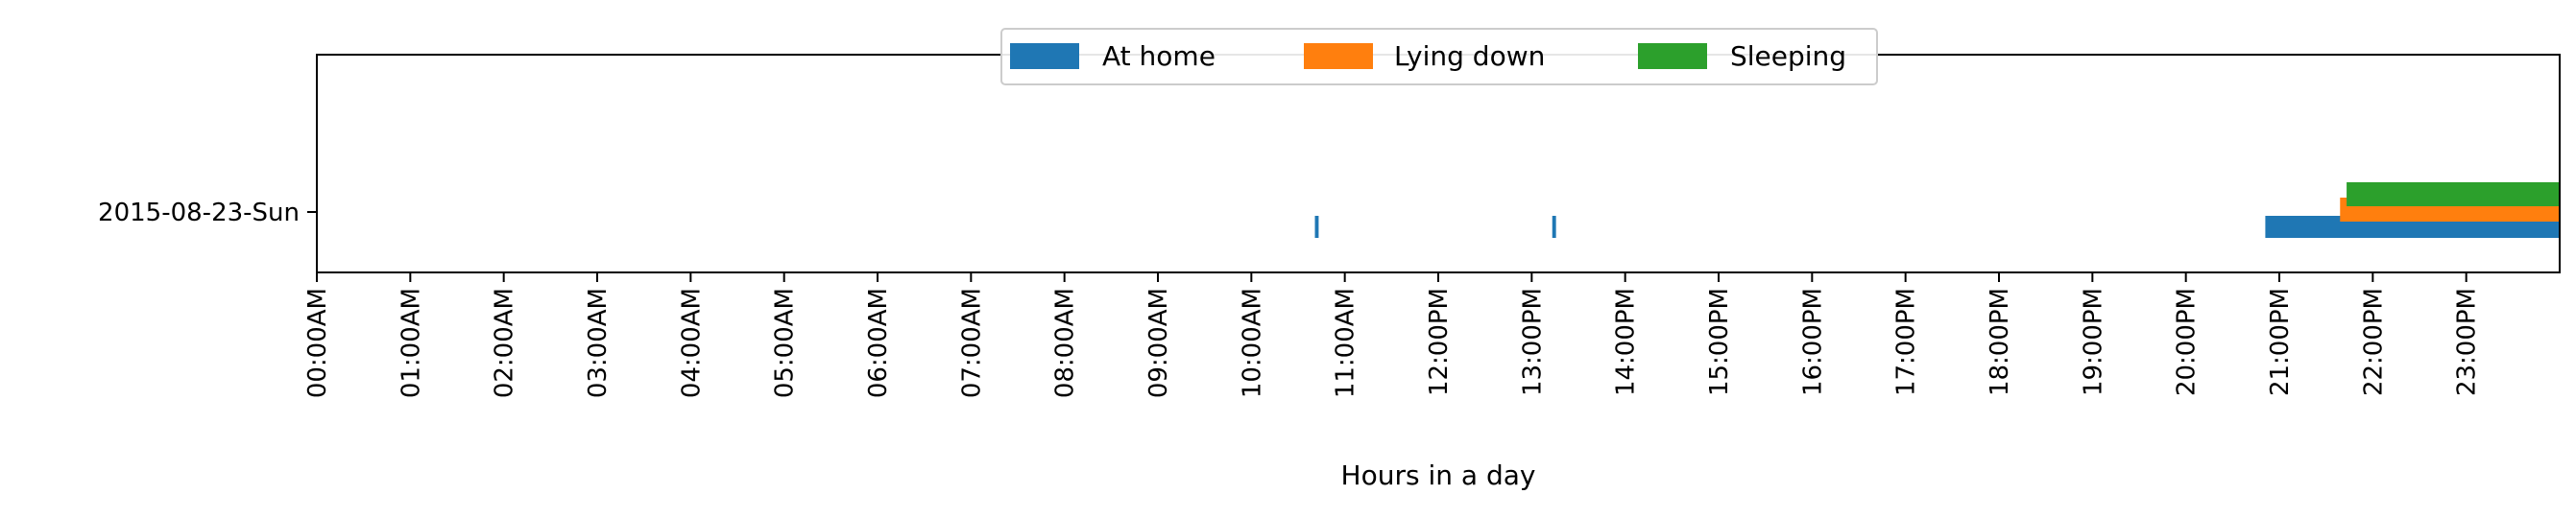 This screenshot has height=518, width=2576. What do you see at coordinates (785, 343) in the screenshot?
I see `x-tick-label: 05:00AM` at bounding box center [785, 343].